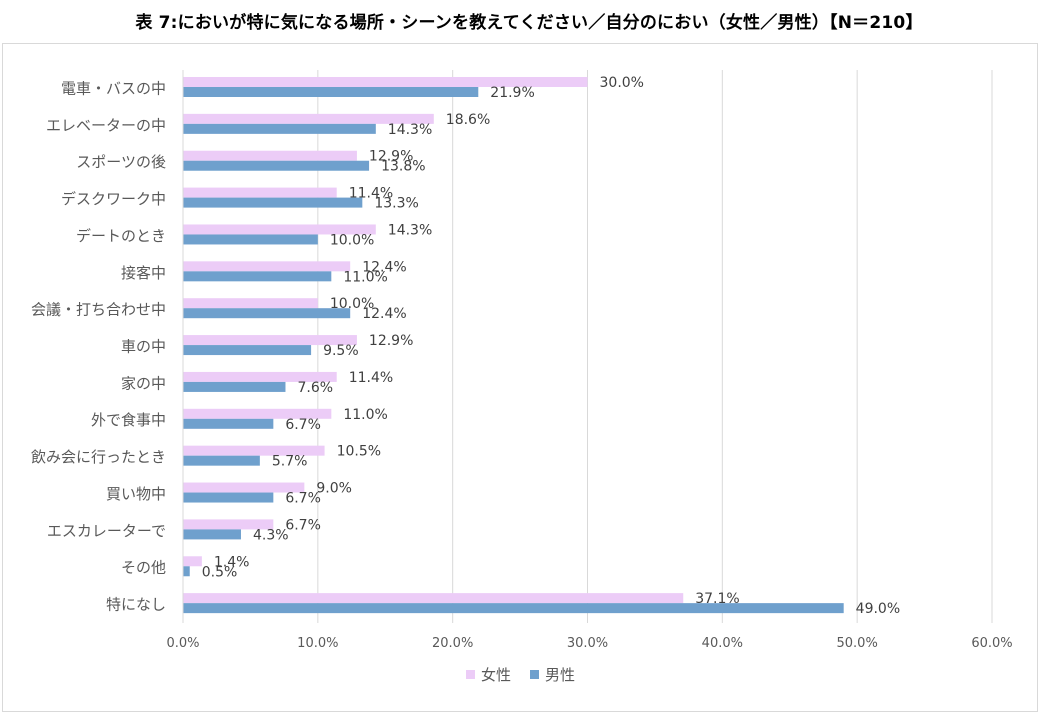 This screenshot has height=715, width=1058. What do you see at coordinates (334, 489) in the screenshot?
I see `data-label: 9.0%` at bounding box center [334, 489].